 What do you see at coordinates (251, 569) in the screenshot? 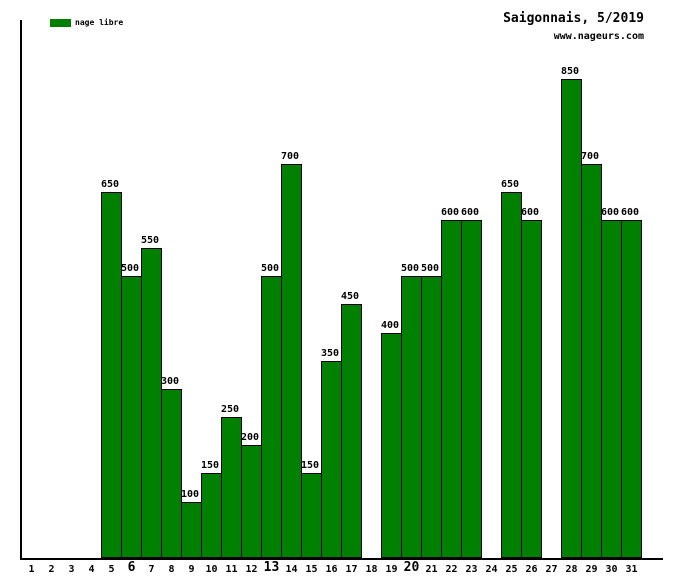
I see `x-tick-label-12: 12` at bounding box center [251, 569].